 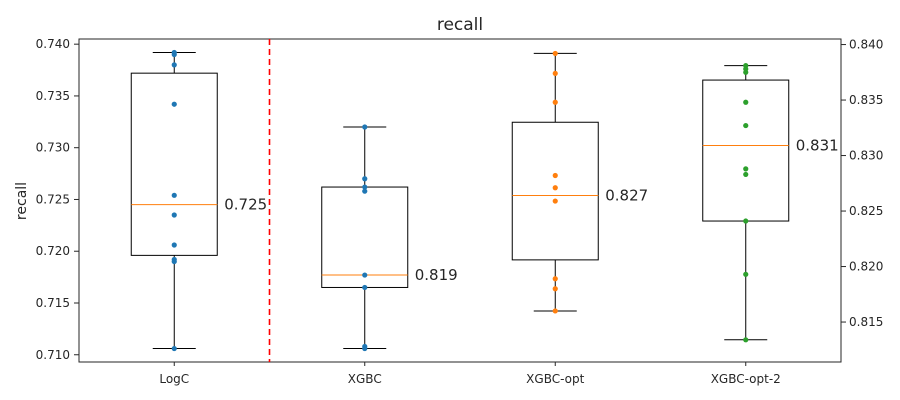 What do you see at coordinates (365, 379) in the screenshot?
I see `x-tick-label: XGBC` at bounding box center [365, 379].